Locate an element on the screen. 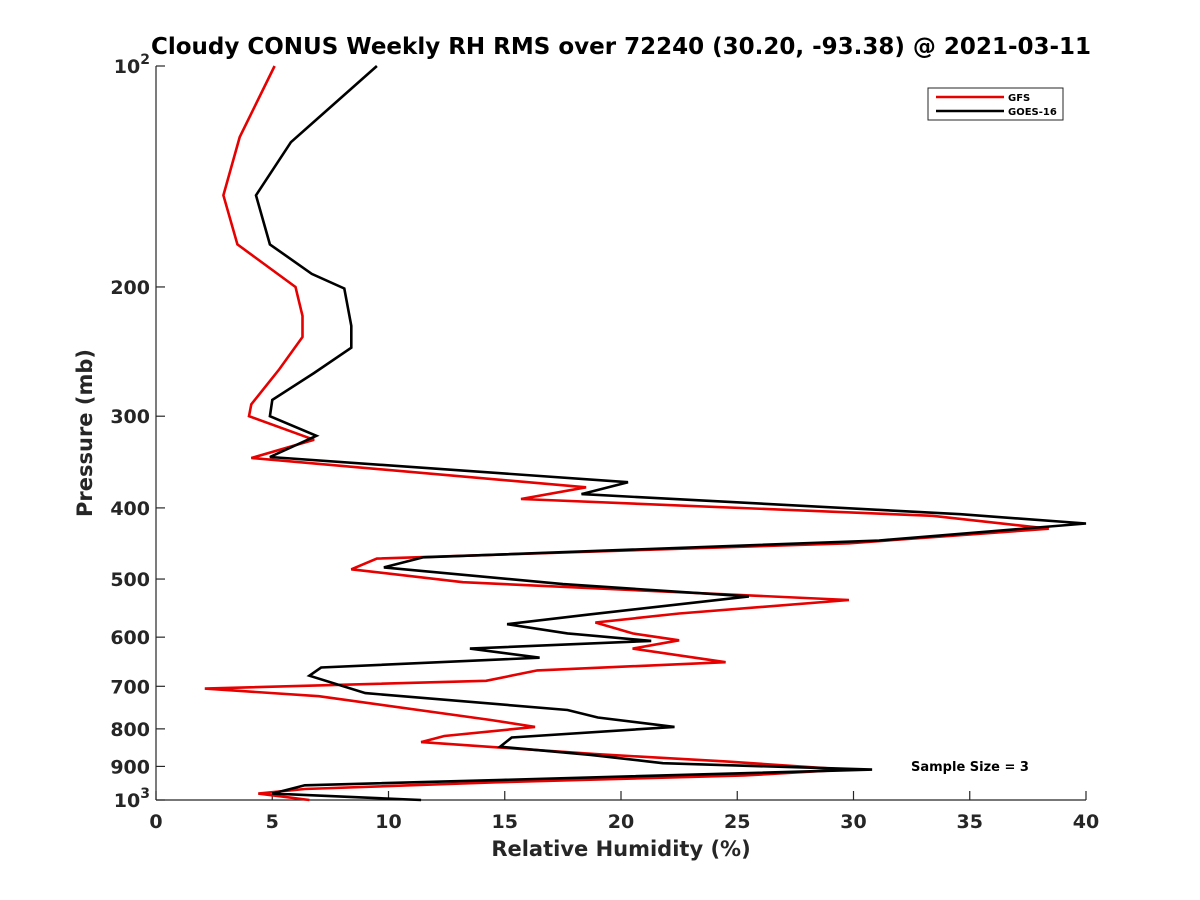 The height and width of the screenshot is (900, 1200). y-tick-label: 700 is located at coordinates (130, 687).